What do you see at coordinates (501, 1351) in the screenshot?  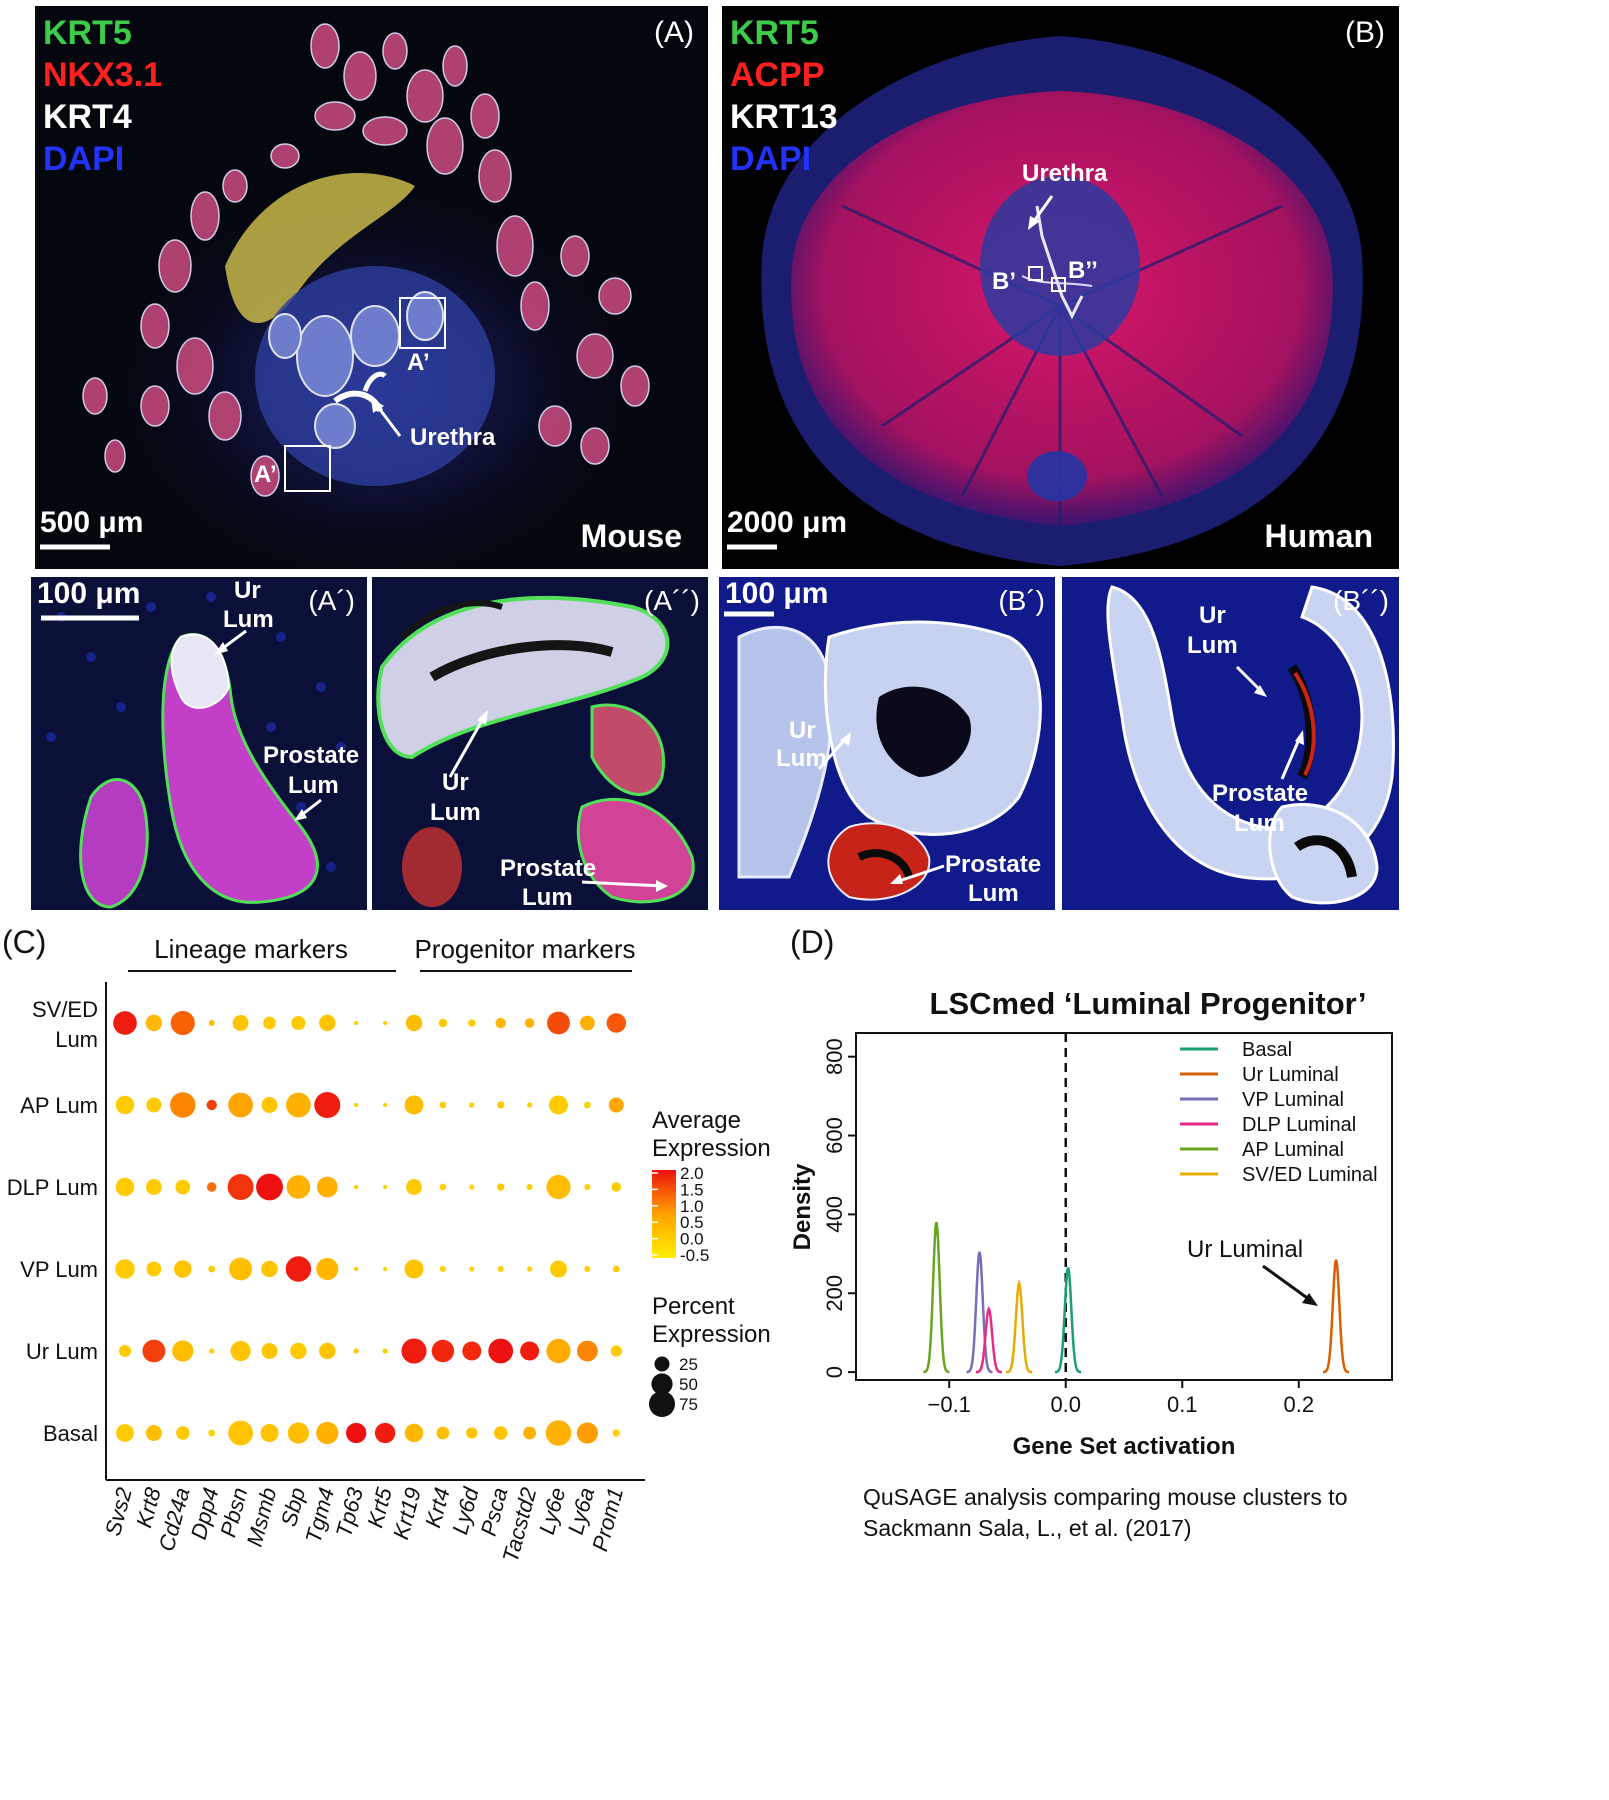 I see `dot-ur-lum-psca` at bounding box center [501, 1351].